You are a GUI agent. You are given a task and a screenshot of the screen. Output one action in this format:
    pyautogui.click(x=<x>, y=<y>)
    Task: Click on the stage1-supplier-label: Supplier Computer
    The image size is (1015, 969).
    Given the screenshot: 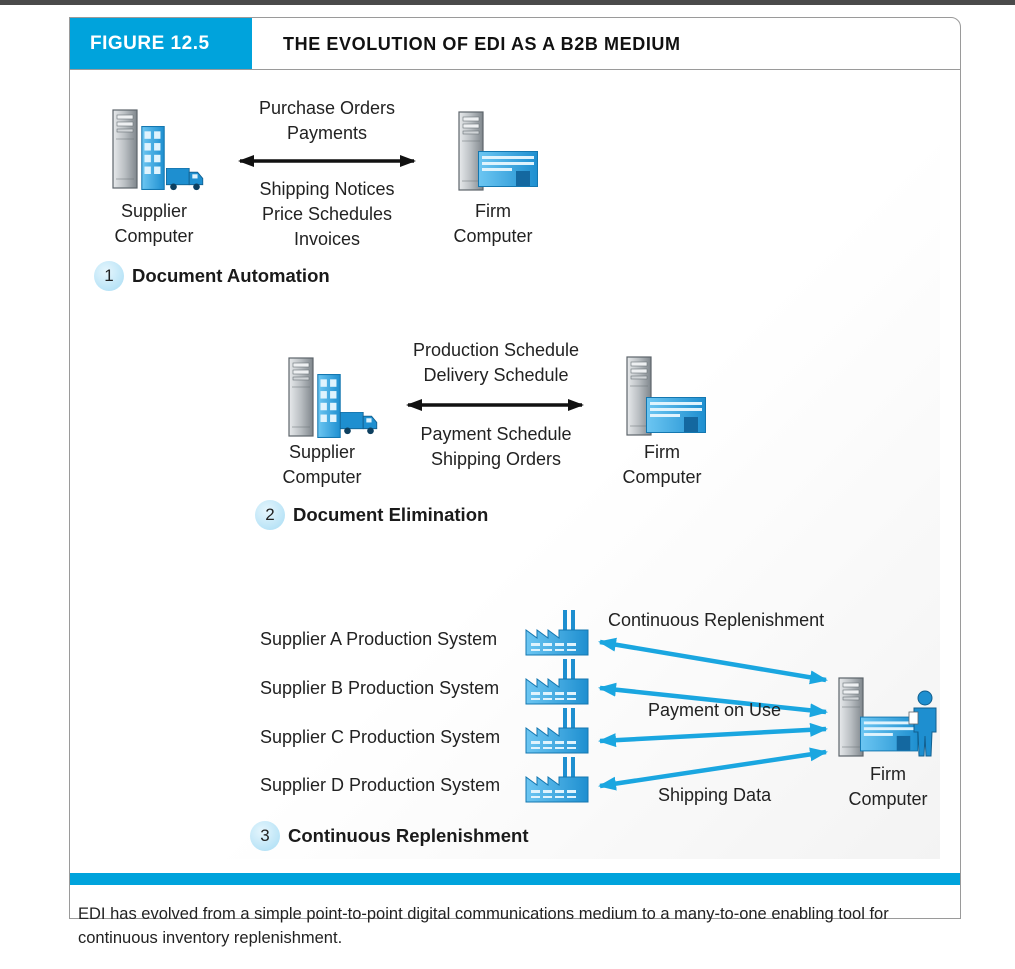 What is the action you would take?
    pyautogui.click(x=153, y=224)
    